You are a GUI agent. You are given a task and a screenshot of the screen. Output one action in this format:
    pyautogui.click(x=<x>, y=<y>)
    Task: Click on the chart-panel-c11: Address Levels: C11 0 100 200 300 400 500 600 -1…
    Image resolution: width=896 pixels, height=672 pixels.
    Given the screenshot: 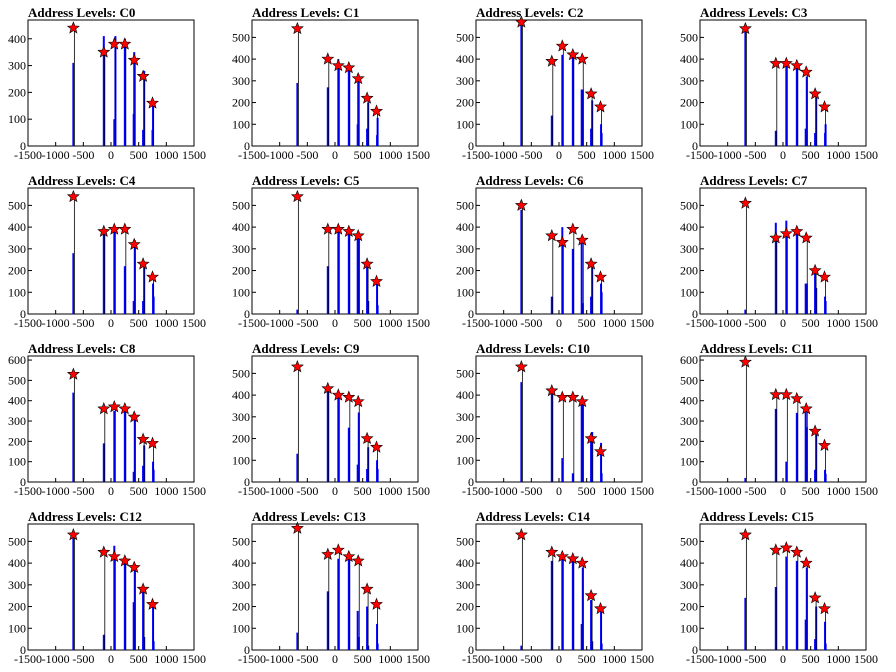 What is the action you would take?
    pyautogui.click(x=779, y=419)
    